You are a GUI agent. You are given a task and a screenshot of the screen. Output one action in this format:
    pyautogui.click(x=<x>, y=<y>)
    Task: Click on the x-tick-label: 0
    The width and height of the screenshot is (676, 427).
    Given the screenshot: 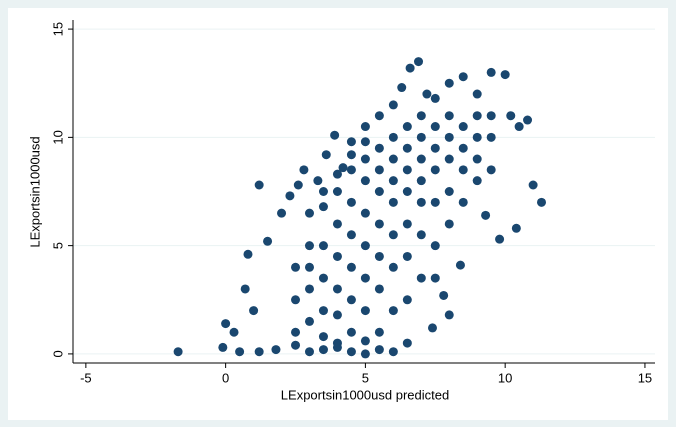 What is the action you would take?
    pyautogui.click(x=225, y=377)
    